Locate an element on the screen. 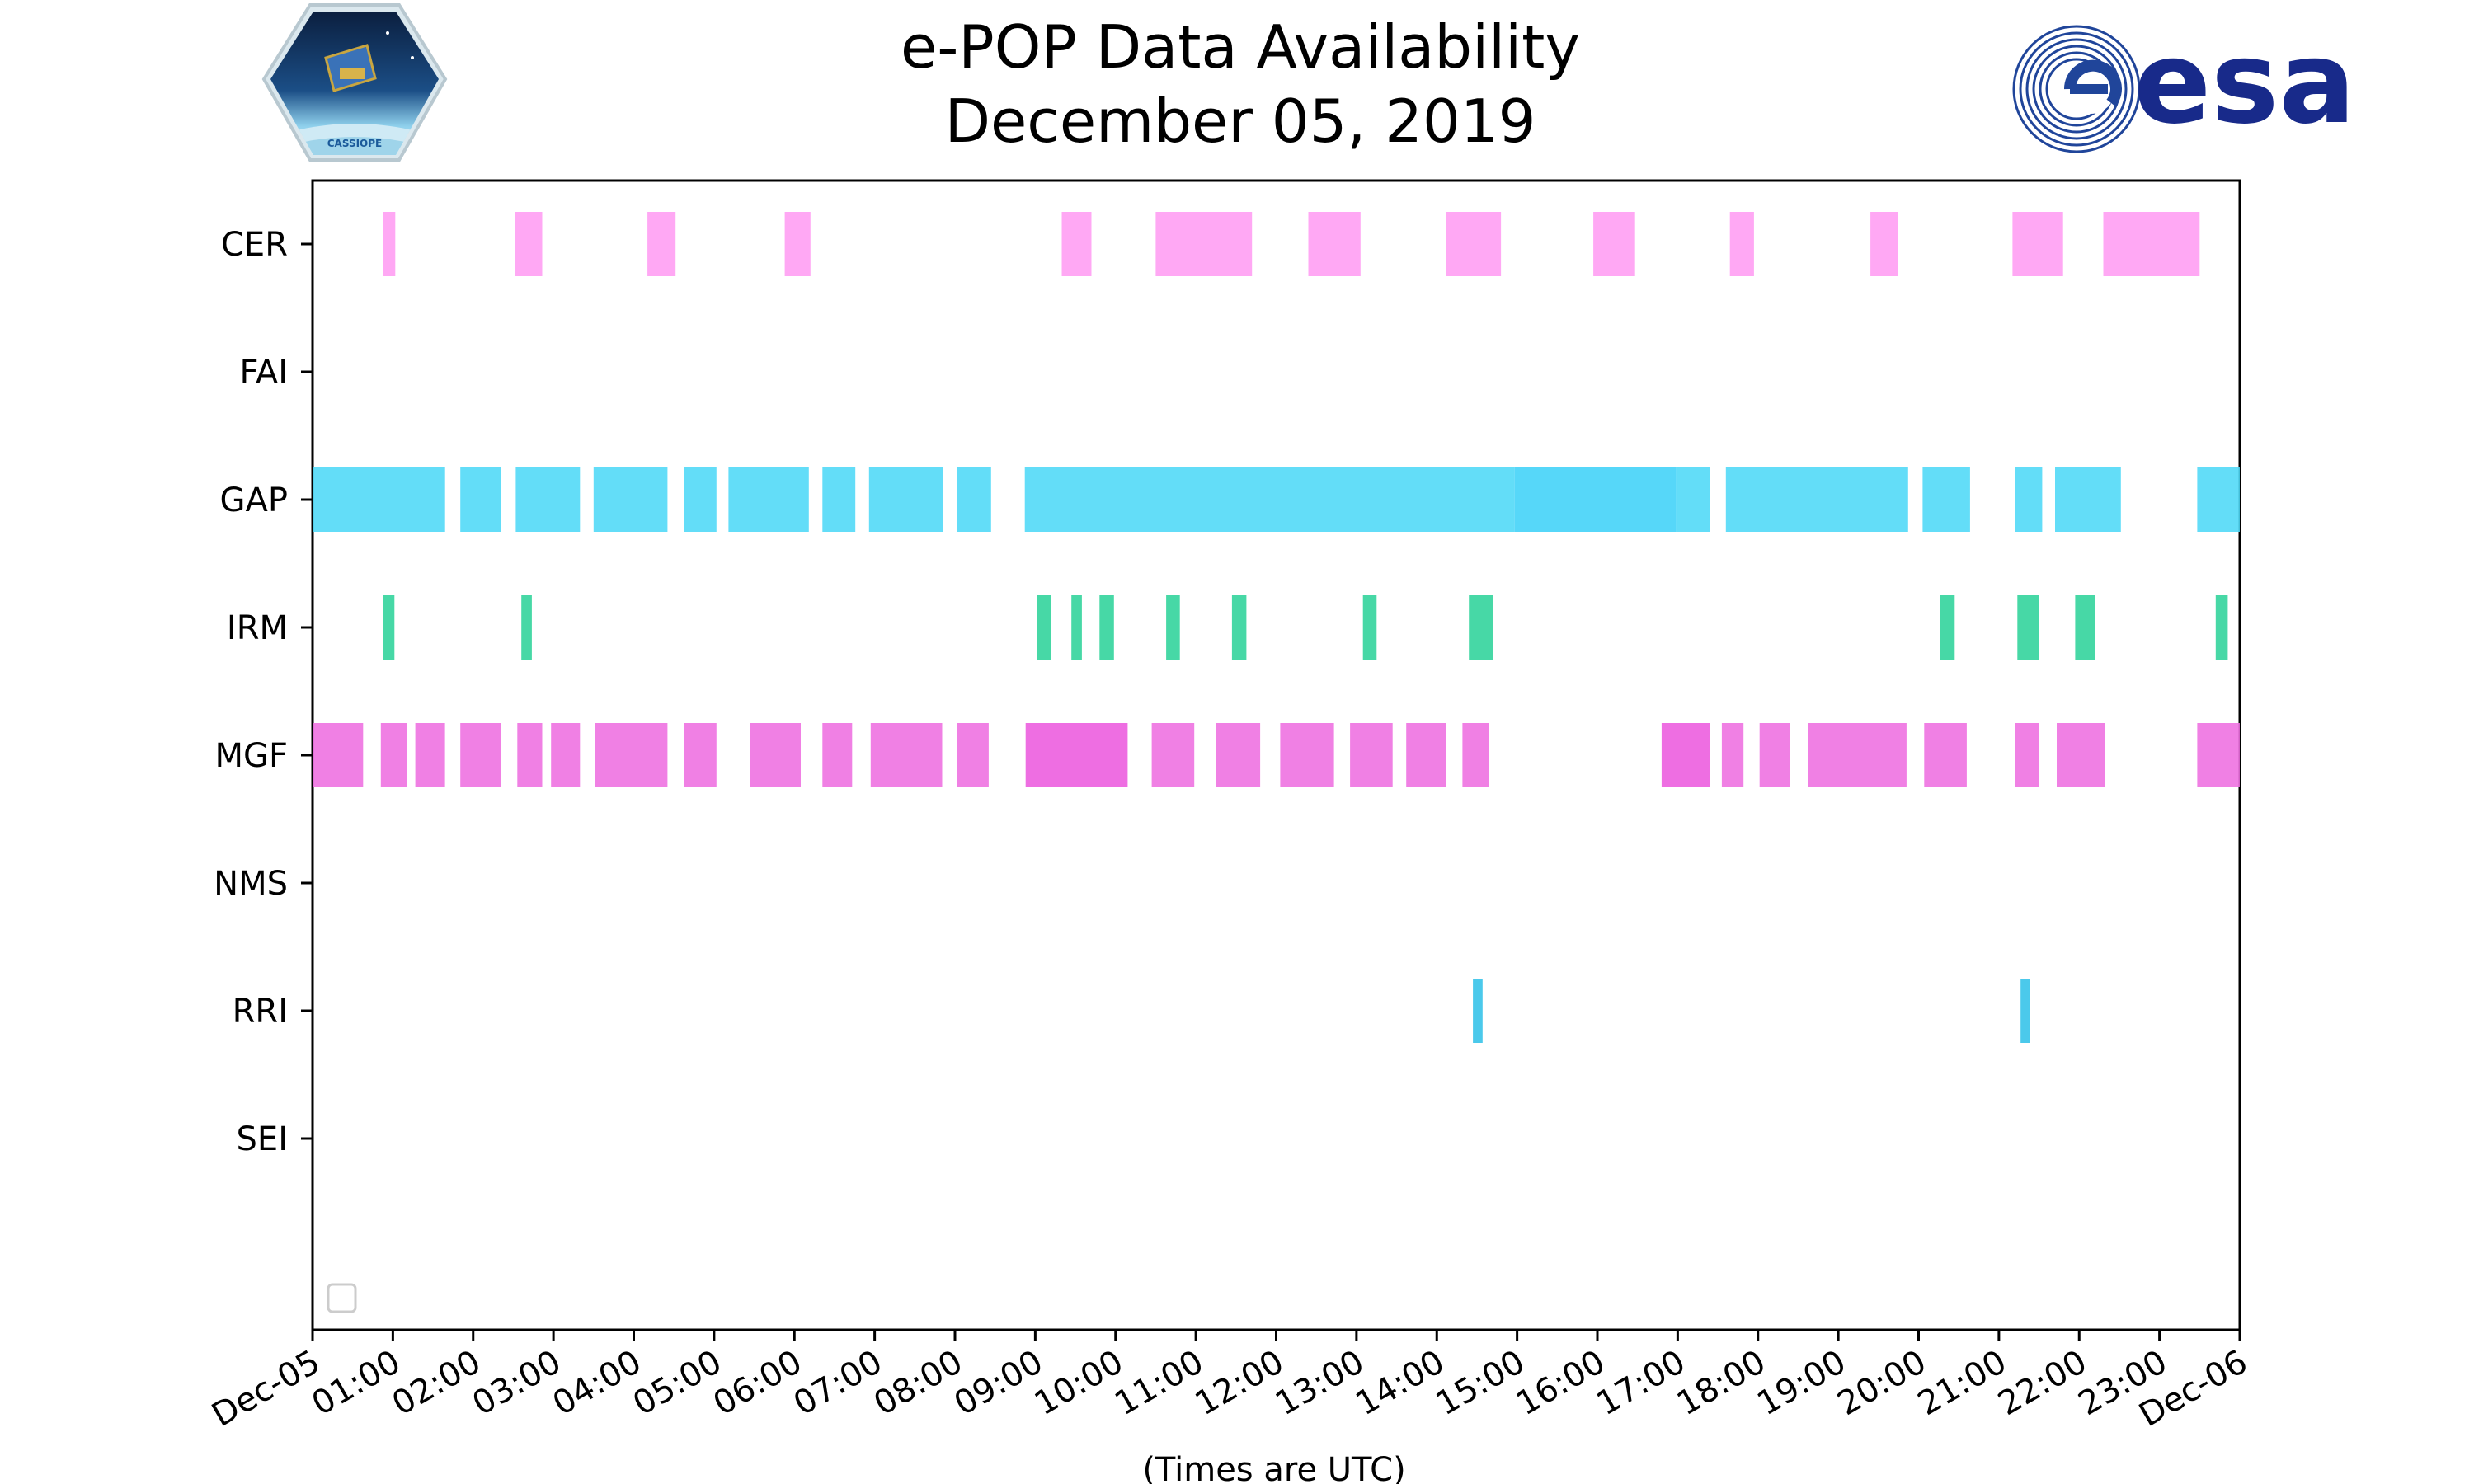  x-tick-label: 10:00 is located at coordinates (1079, 1383).